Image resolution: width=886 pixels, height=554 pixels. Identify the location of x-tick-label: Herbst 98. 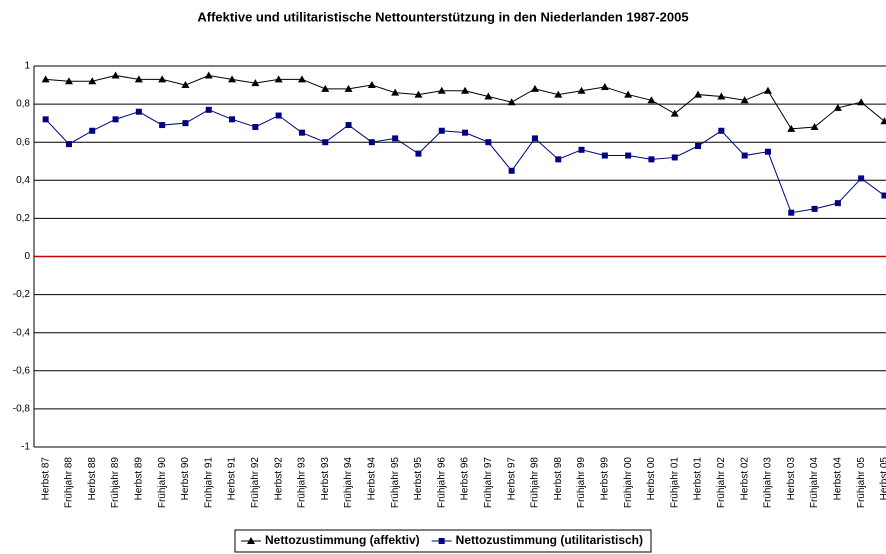
(558, 479).